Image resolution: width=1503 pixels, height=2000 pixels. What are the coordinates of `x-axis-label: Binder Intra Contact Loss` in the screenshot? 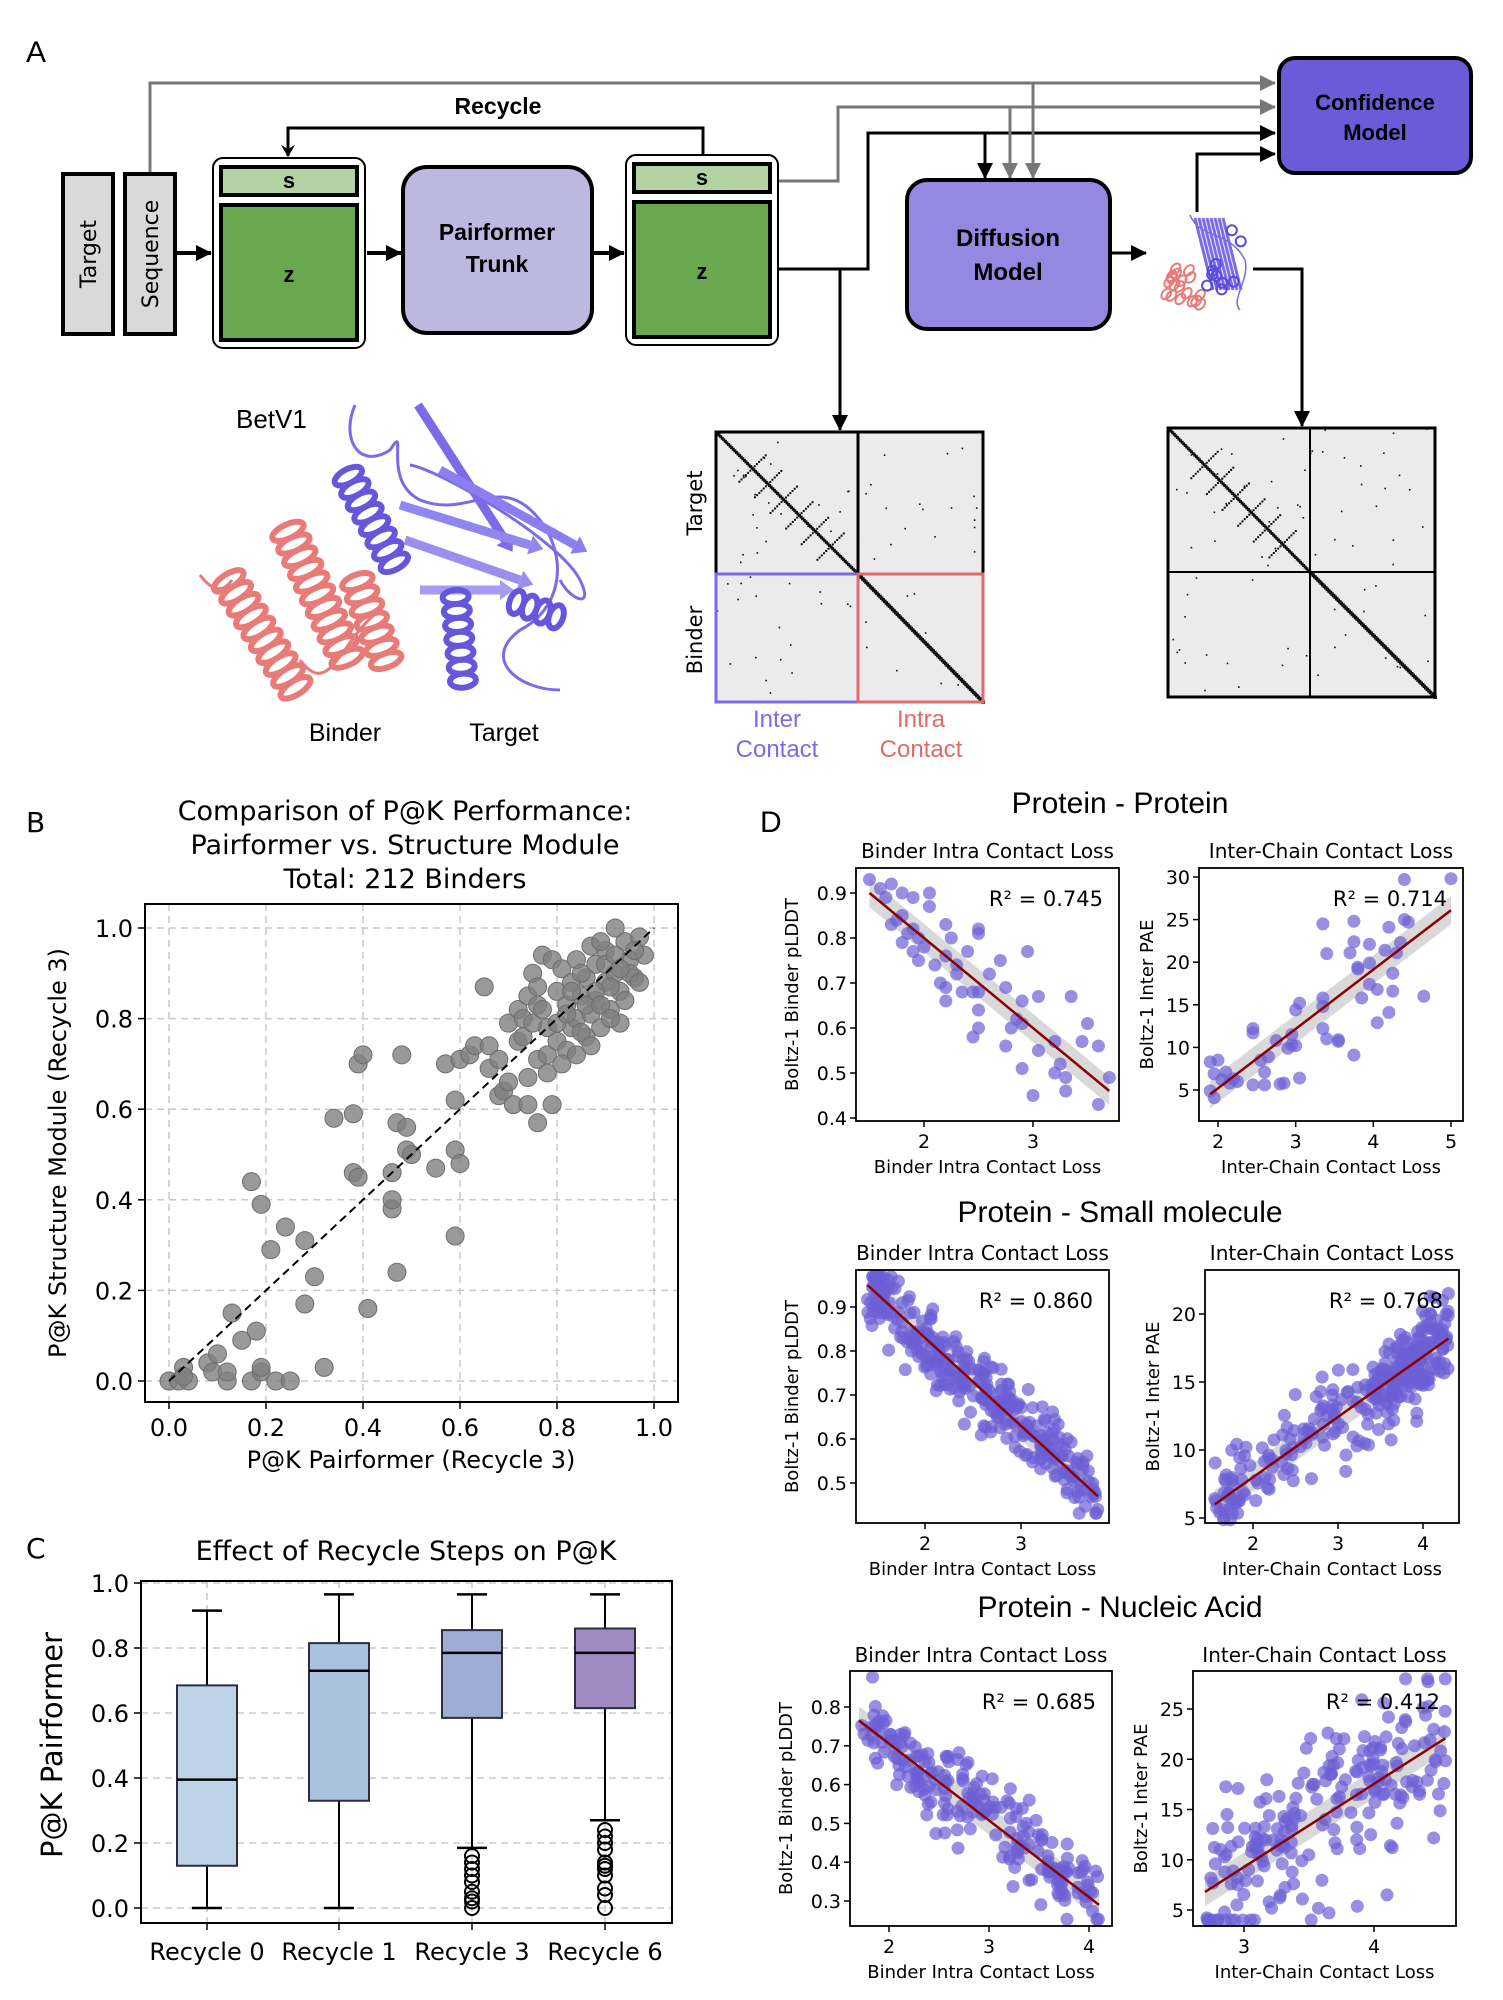 It's located at (981, 1972).